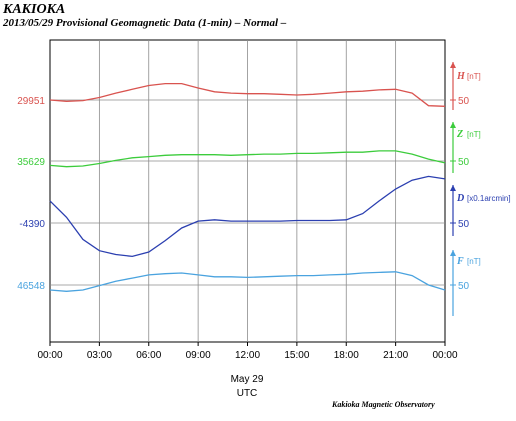 The image size is (516, 421). Describe the element at coordinates (31, 101) in the screenshot. I see `reference-value-h: 29951` at that location.